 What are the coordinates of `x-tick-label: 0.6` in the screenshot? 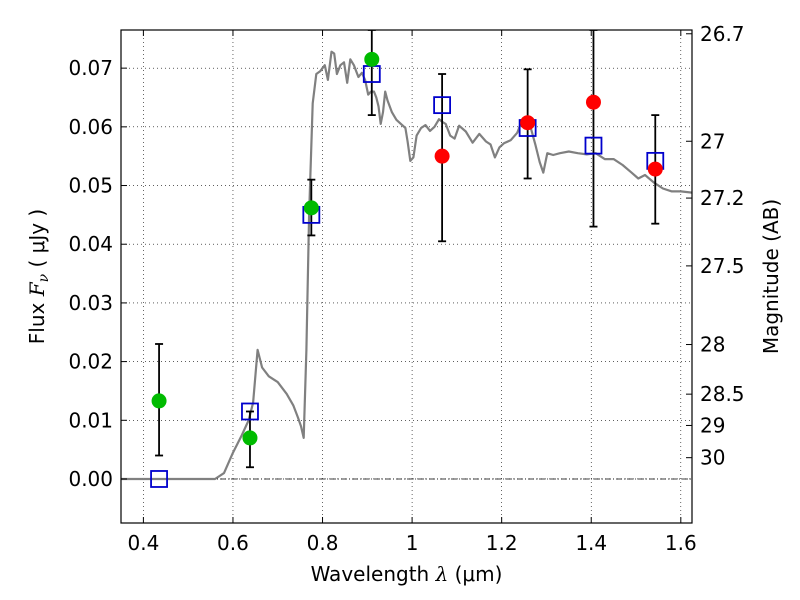 It's located at (233, 543).